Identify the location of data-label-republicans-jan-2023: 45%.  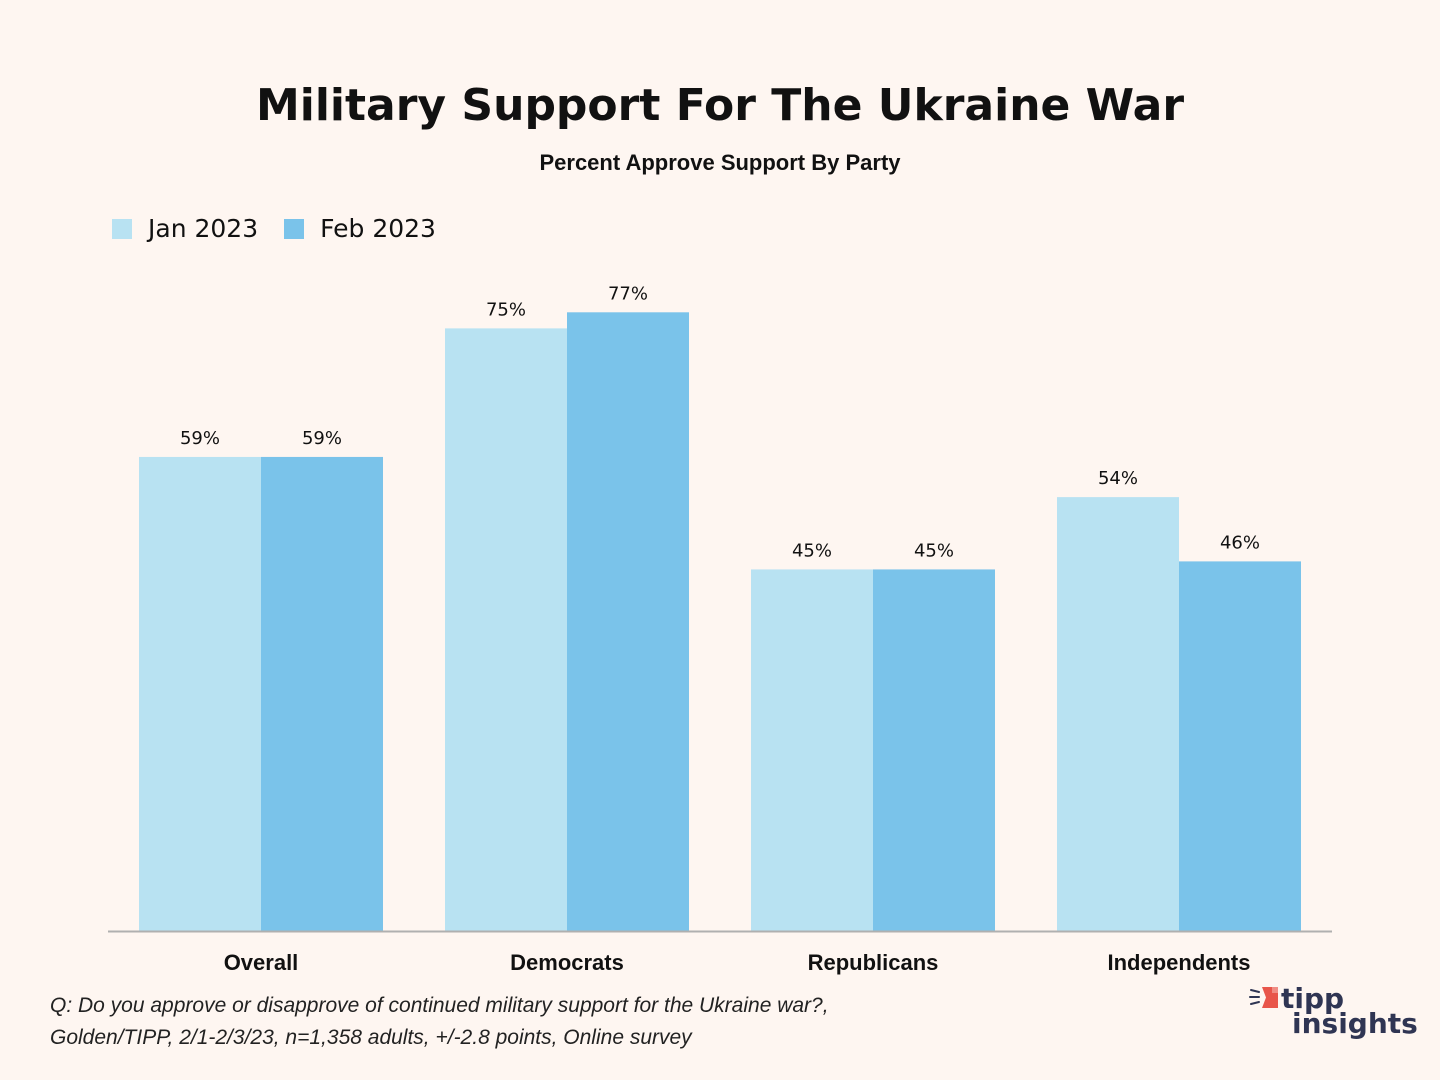
(812, 550).